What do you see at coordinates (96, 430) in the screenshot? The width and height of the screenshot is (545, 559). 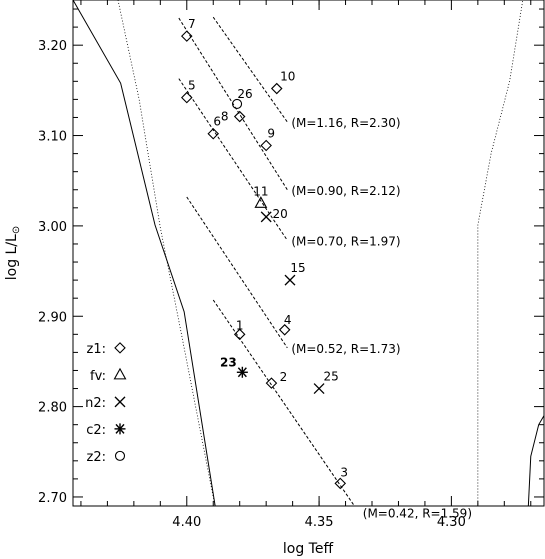 I see `legend-label: c2:` at bounding box center [96, 430].